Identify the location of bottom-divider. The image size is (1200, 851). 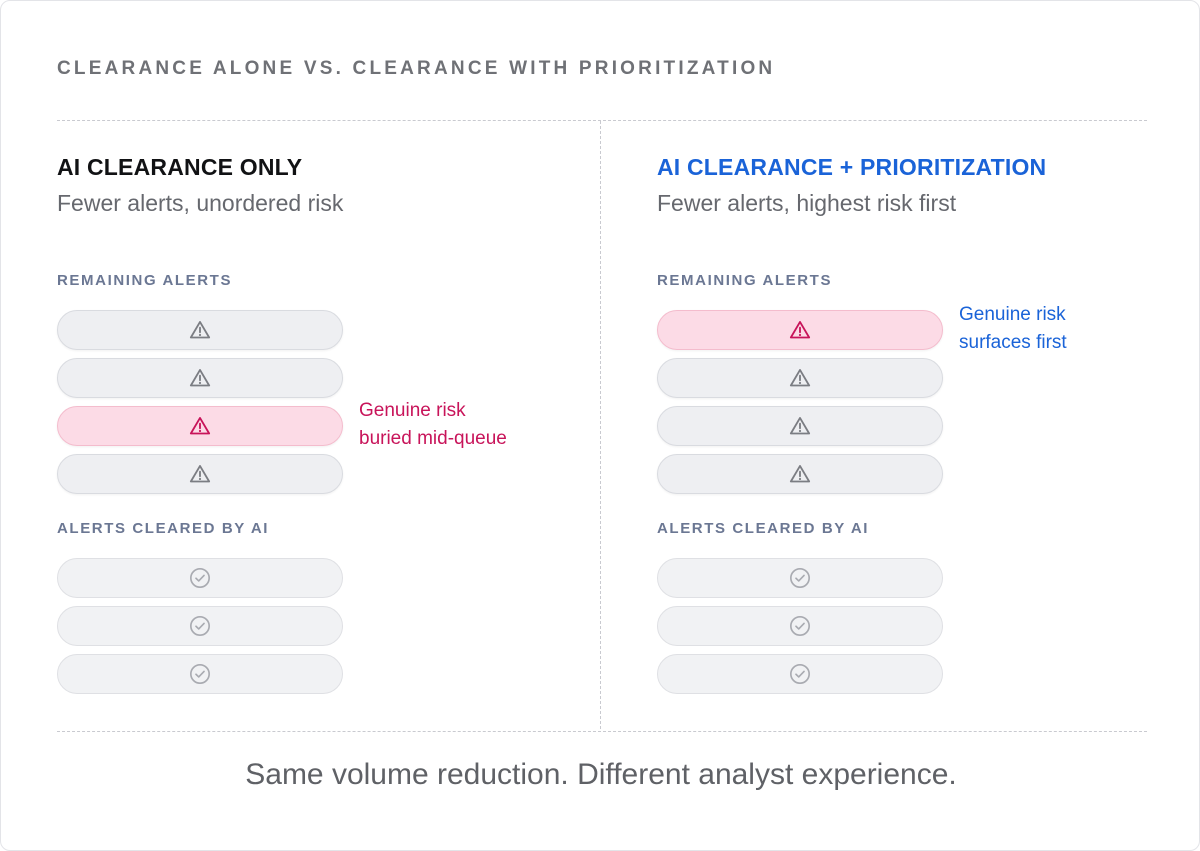
(602, 731).